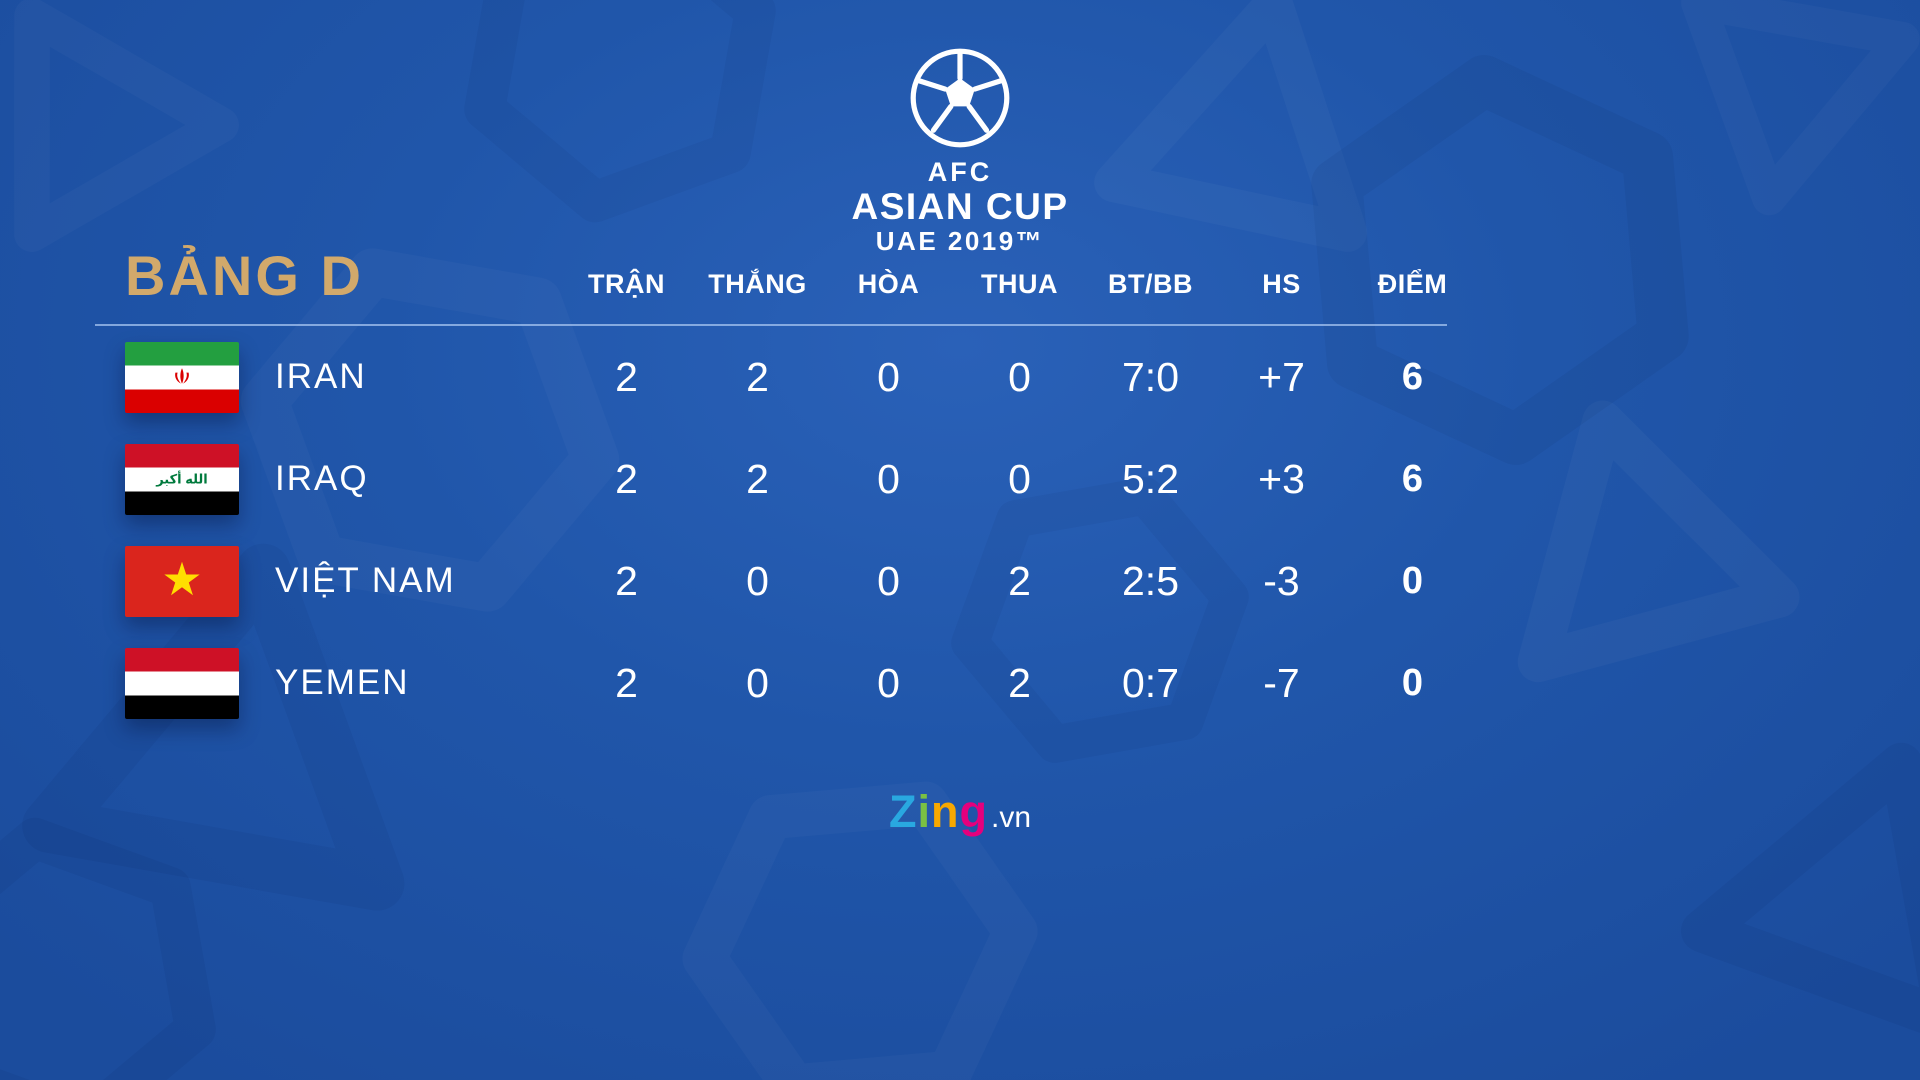  Describe the element at coordinates (626, 284) in the screenshot. I see `column-header-matches: TRẬN` at that location.